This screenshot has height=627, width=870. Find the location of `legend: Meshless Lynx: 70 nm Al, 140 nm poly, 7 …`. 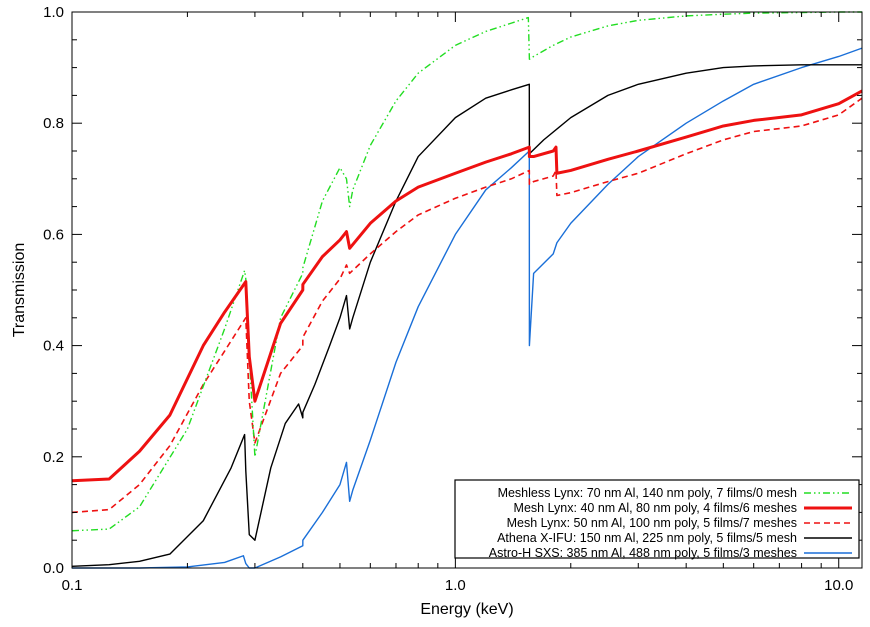

legend: Meshless Lynx: 70 nm Al, 140 nm poly, 7 … is located at coordinates (657, 519).